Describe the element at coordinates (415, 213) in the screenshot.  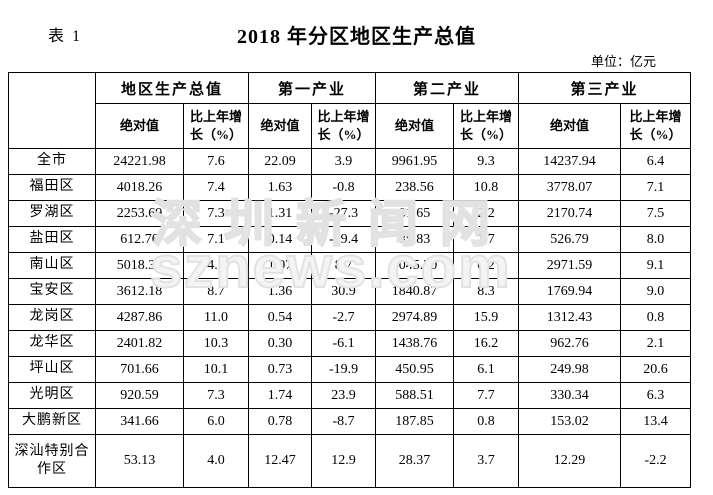
I see `value-cell: 81.65` at that location.